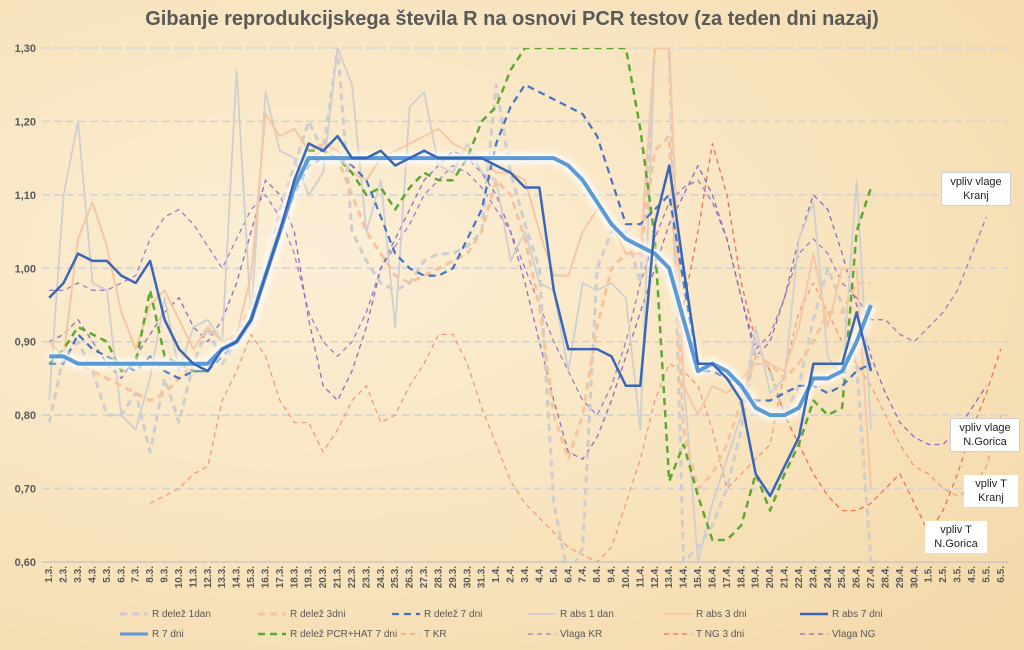  I want to click on x-tick-label: 30.3., so click(467, 577).